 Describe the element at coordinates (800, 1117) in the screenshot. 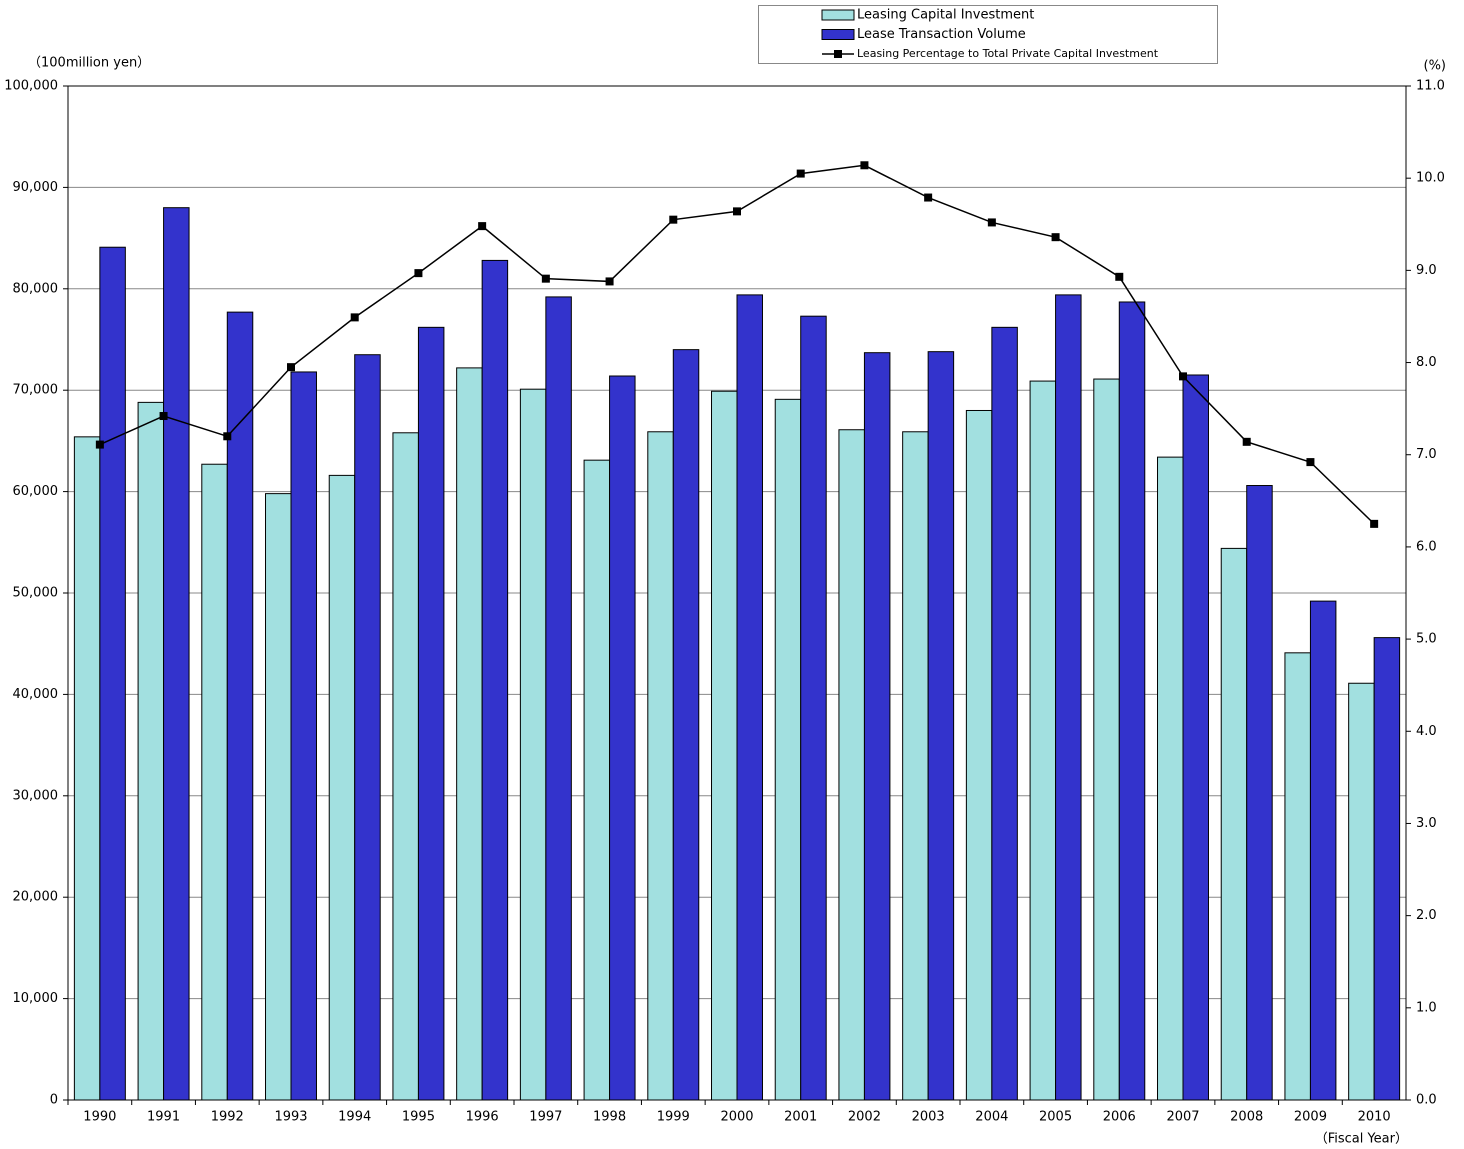

I see `x-tick-label: 2001` at that location.